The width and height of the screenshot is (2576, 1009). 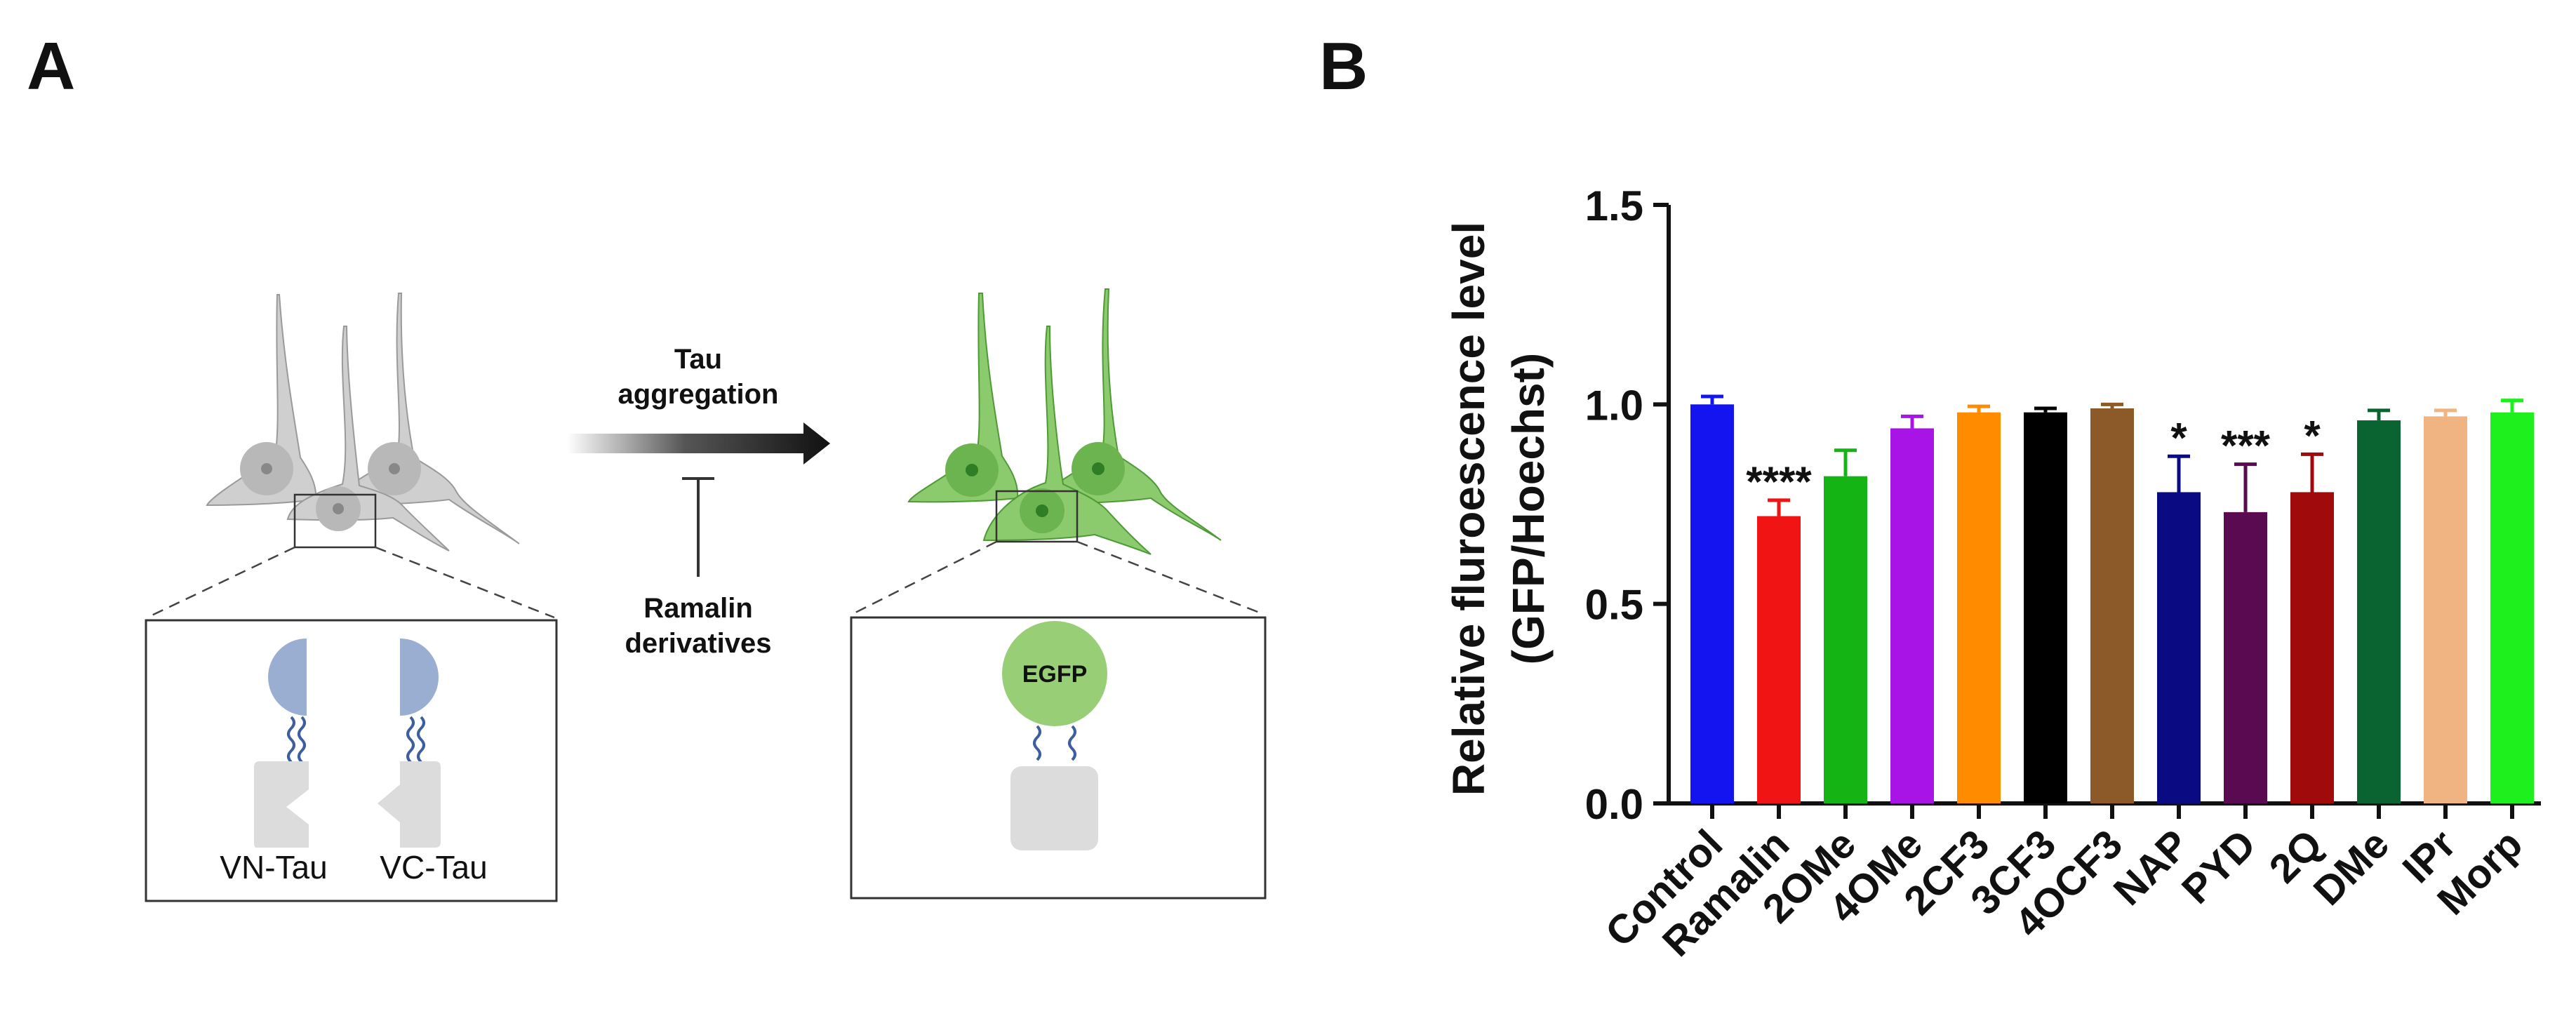 I want to click on bar-PYD, so click(x=2245, y=657).